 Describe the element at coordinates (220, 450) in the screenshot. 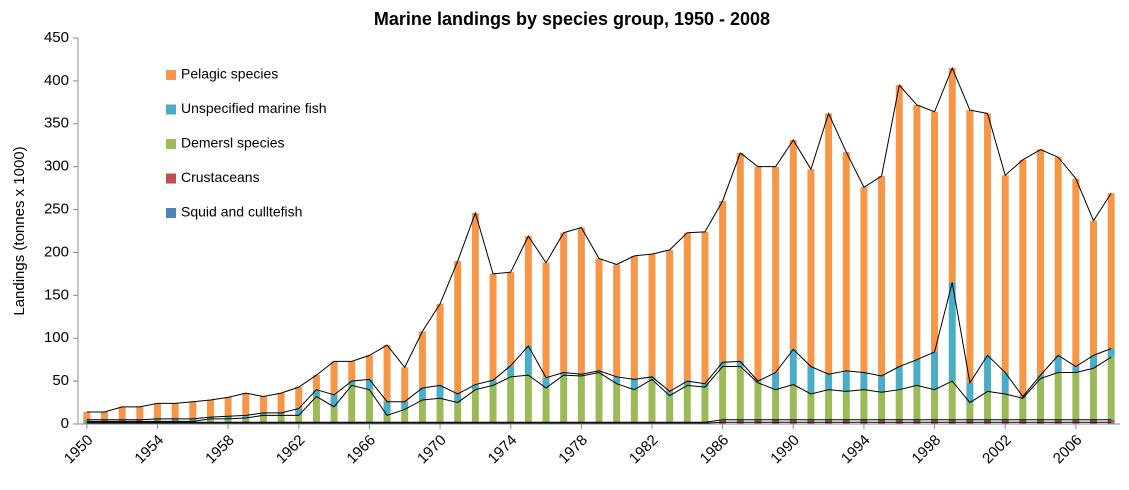

I see `x-tick-label: 1958` at that location.